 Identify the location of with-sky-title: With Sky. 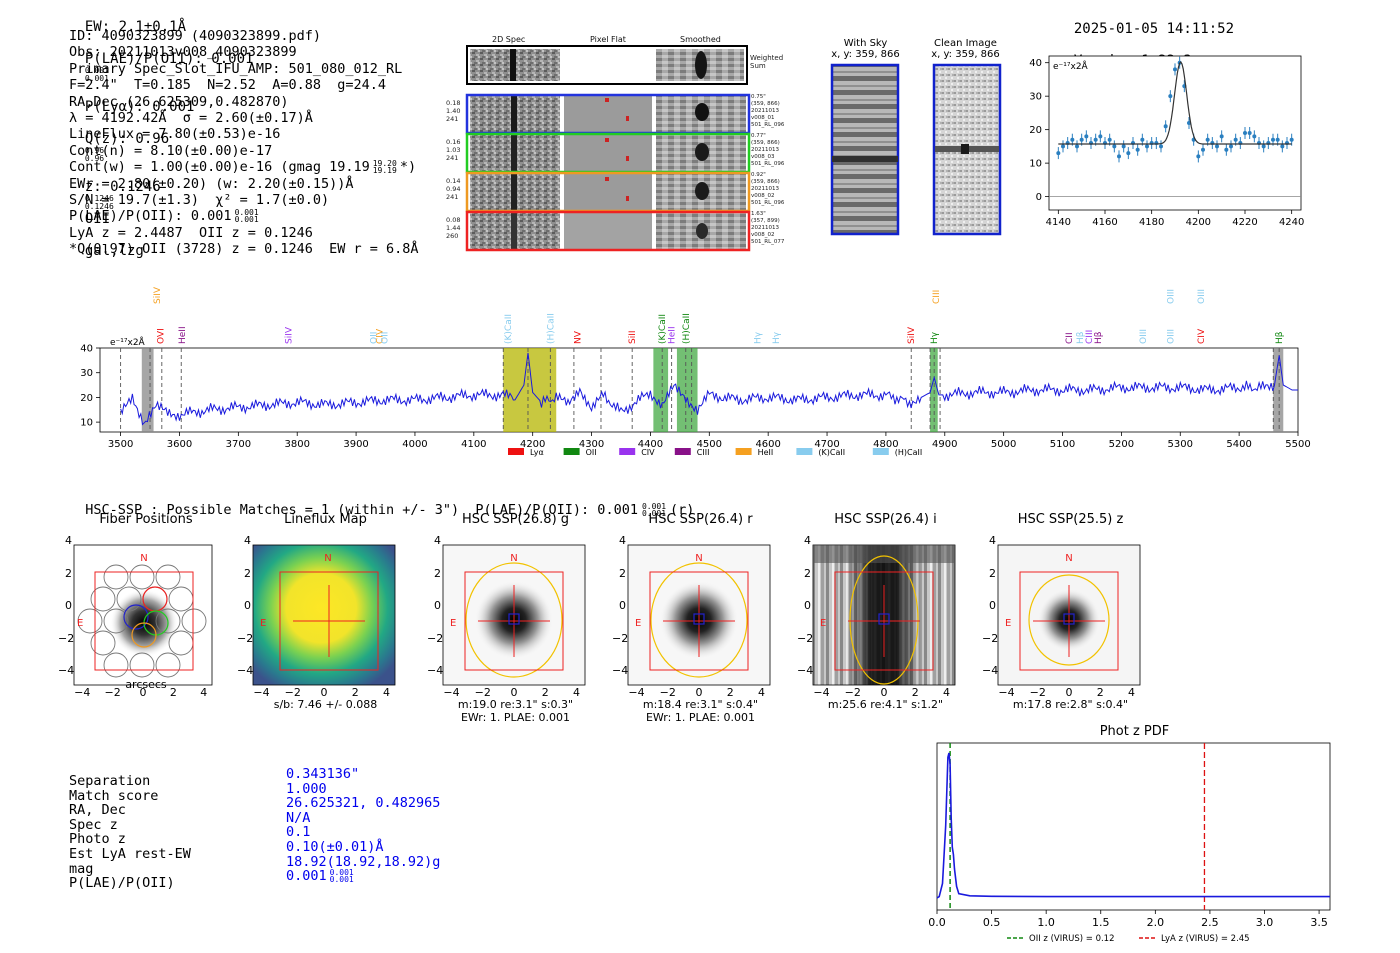
(865, 43).